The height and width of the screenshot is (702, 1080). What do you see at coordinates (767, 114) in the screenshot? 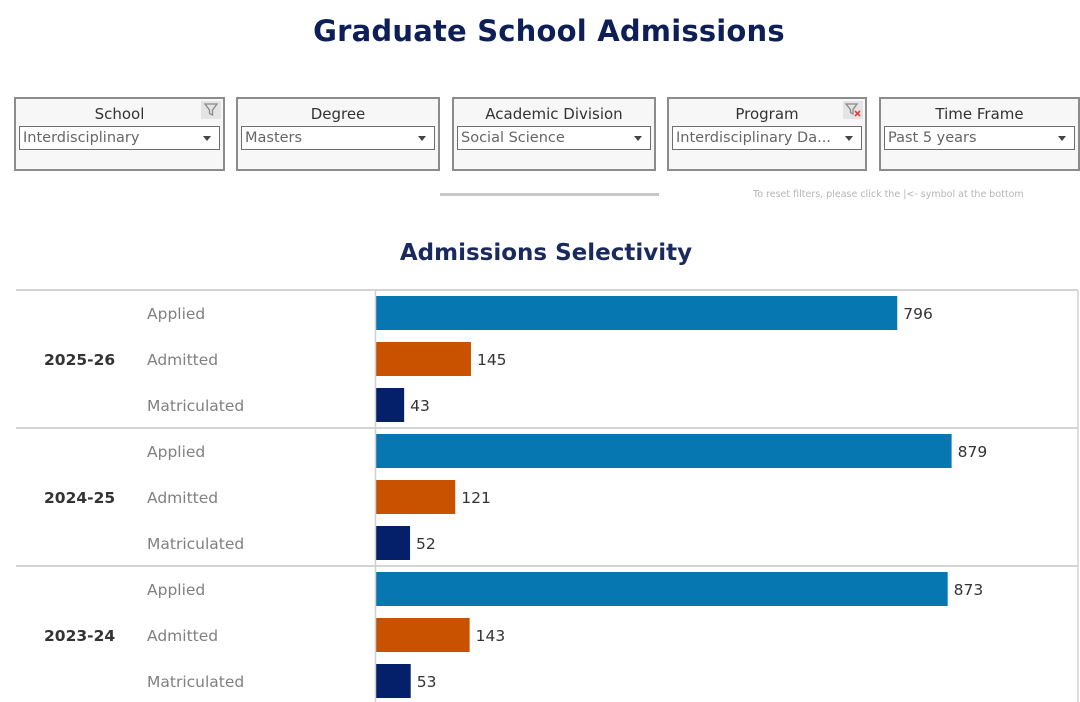
I see `filter-label: Program` at bounding box center [767, 114].